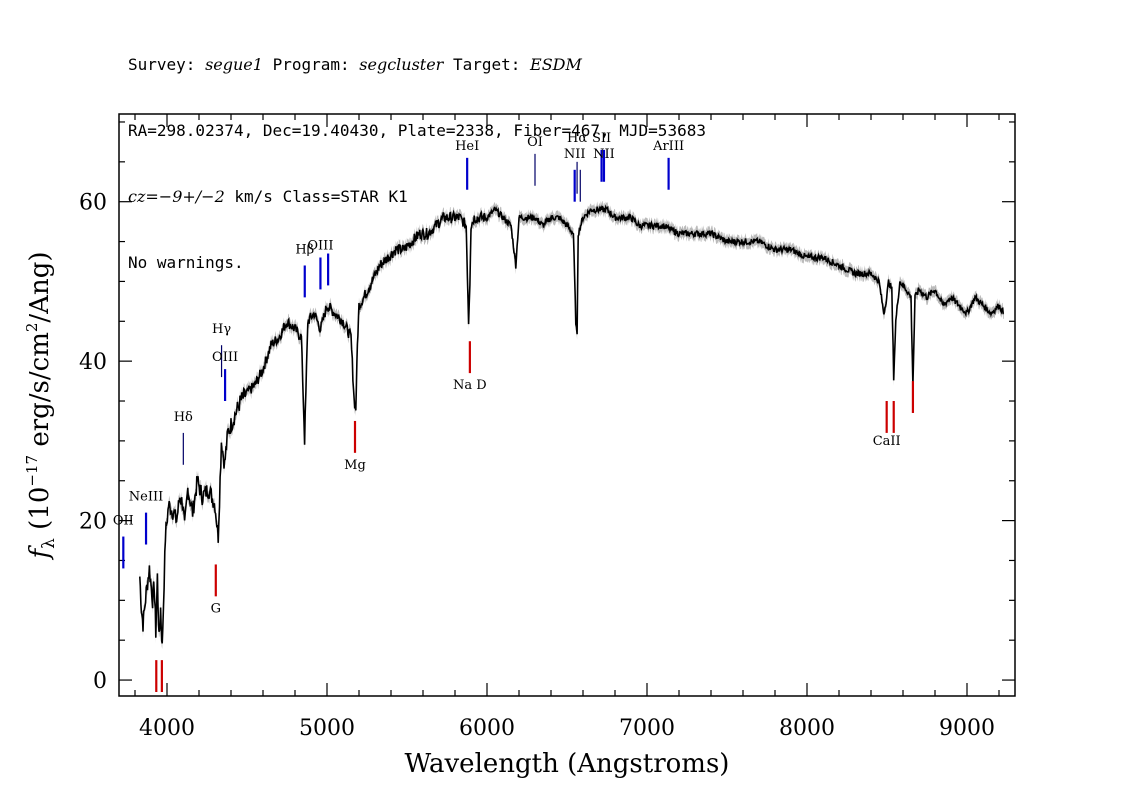 Image resolution: width=1134 pixels, height=810 pixels. Describe the element at coordinates (556, 64) in the screenshot. I see `target-value: ESDM` at that location.